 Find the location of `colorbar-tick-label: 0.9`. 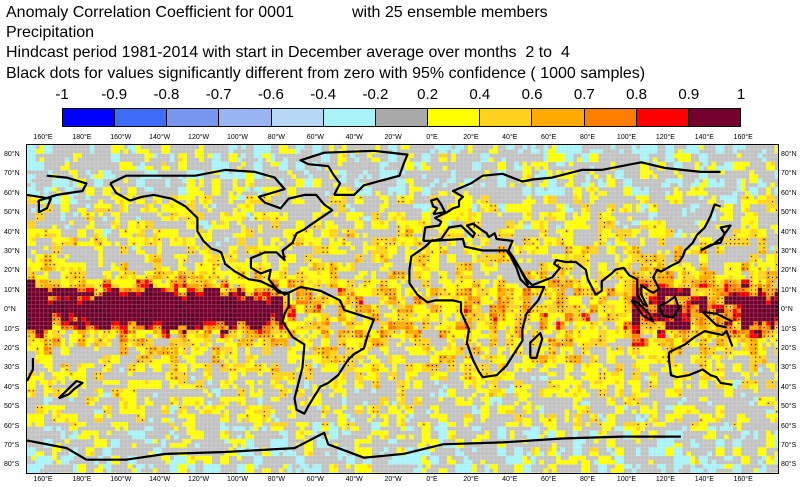

colorbar-tick-label: 0.9 is located at coordinates (689, 94).